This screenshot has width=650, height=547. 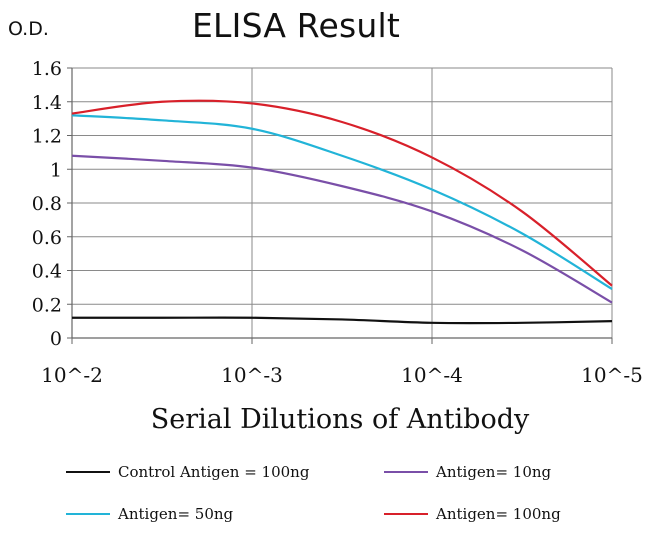 I want to click on y-tick-label: 0, so click(x=56, y=339).